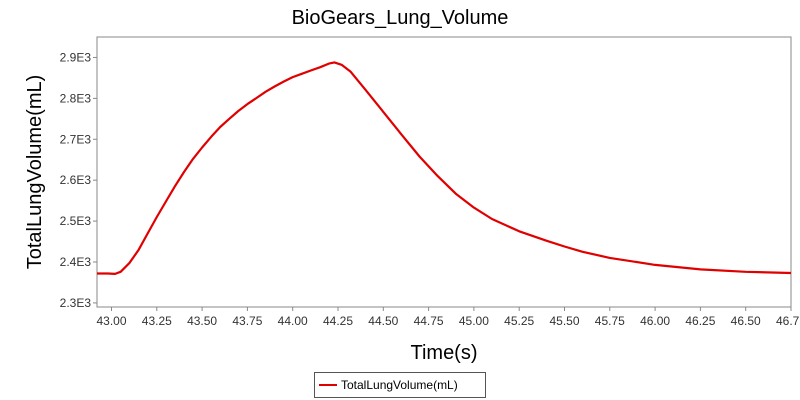  Describe the element at coordinates (247, 321) in the screenshot. I see `x-tick-label: 43.75` at that location.